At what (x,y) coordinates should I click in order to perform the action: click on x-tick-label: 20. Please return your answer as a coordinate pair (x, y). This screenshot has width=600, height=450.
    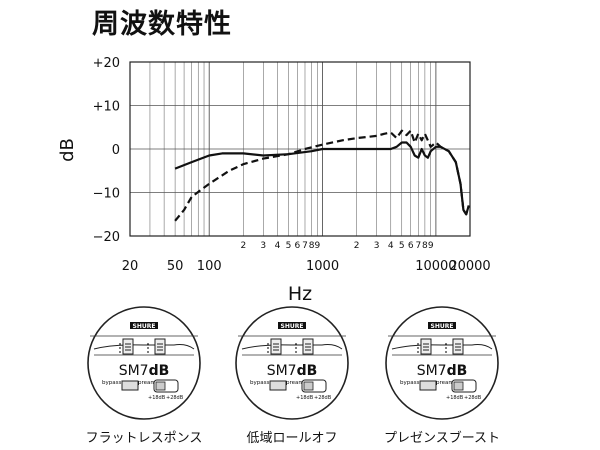
    Looking at the image, I should click on (130, 266).